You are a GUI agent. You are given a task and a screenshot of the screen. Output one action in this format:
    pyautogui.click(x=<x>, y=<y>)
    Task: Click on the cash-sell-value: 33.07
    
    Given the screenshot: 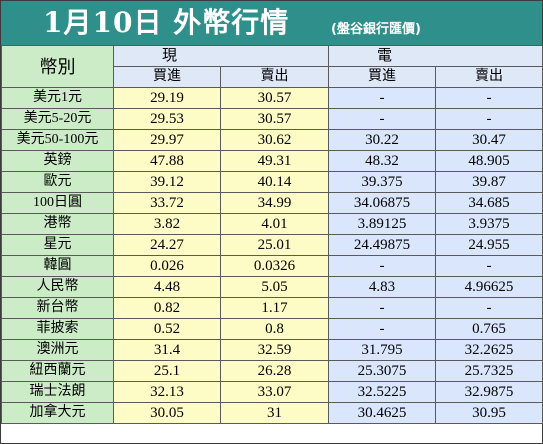 What is the action you would take?
    pyautogui.click(x=274, y=392)
    